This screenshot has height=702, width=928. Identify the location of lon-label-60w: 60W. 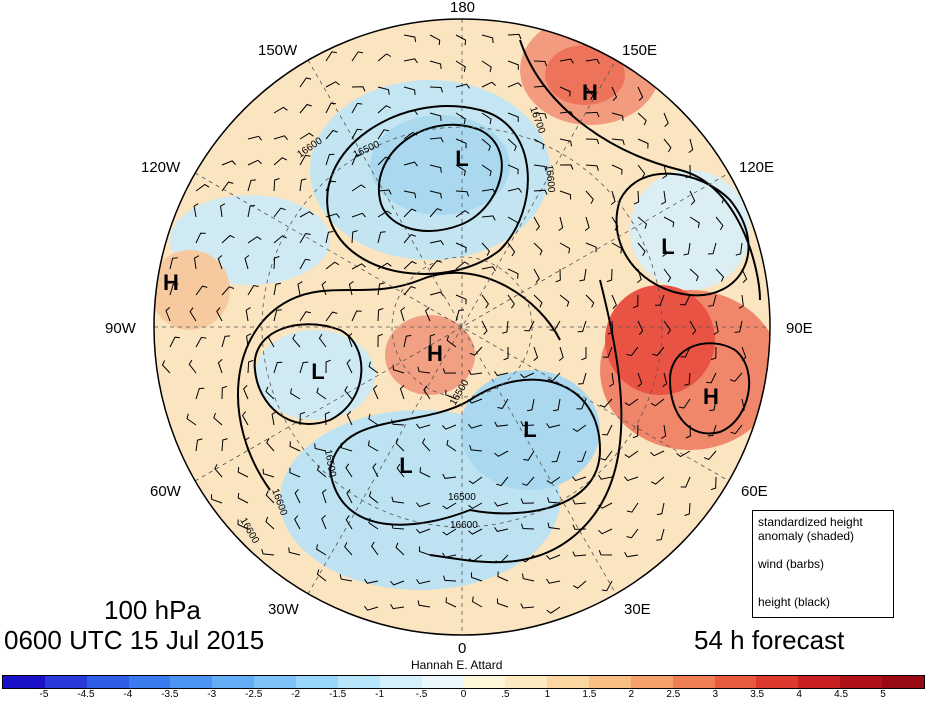
(165, 491).